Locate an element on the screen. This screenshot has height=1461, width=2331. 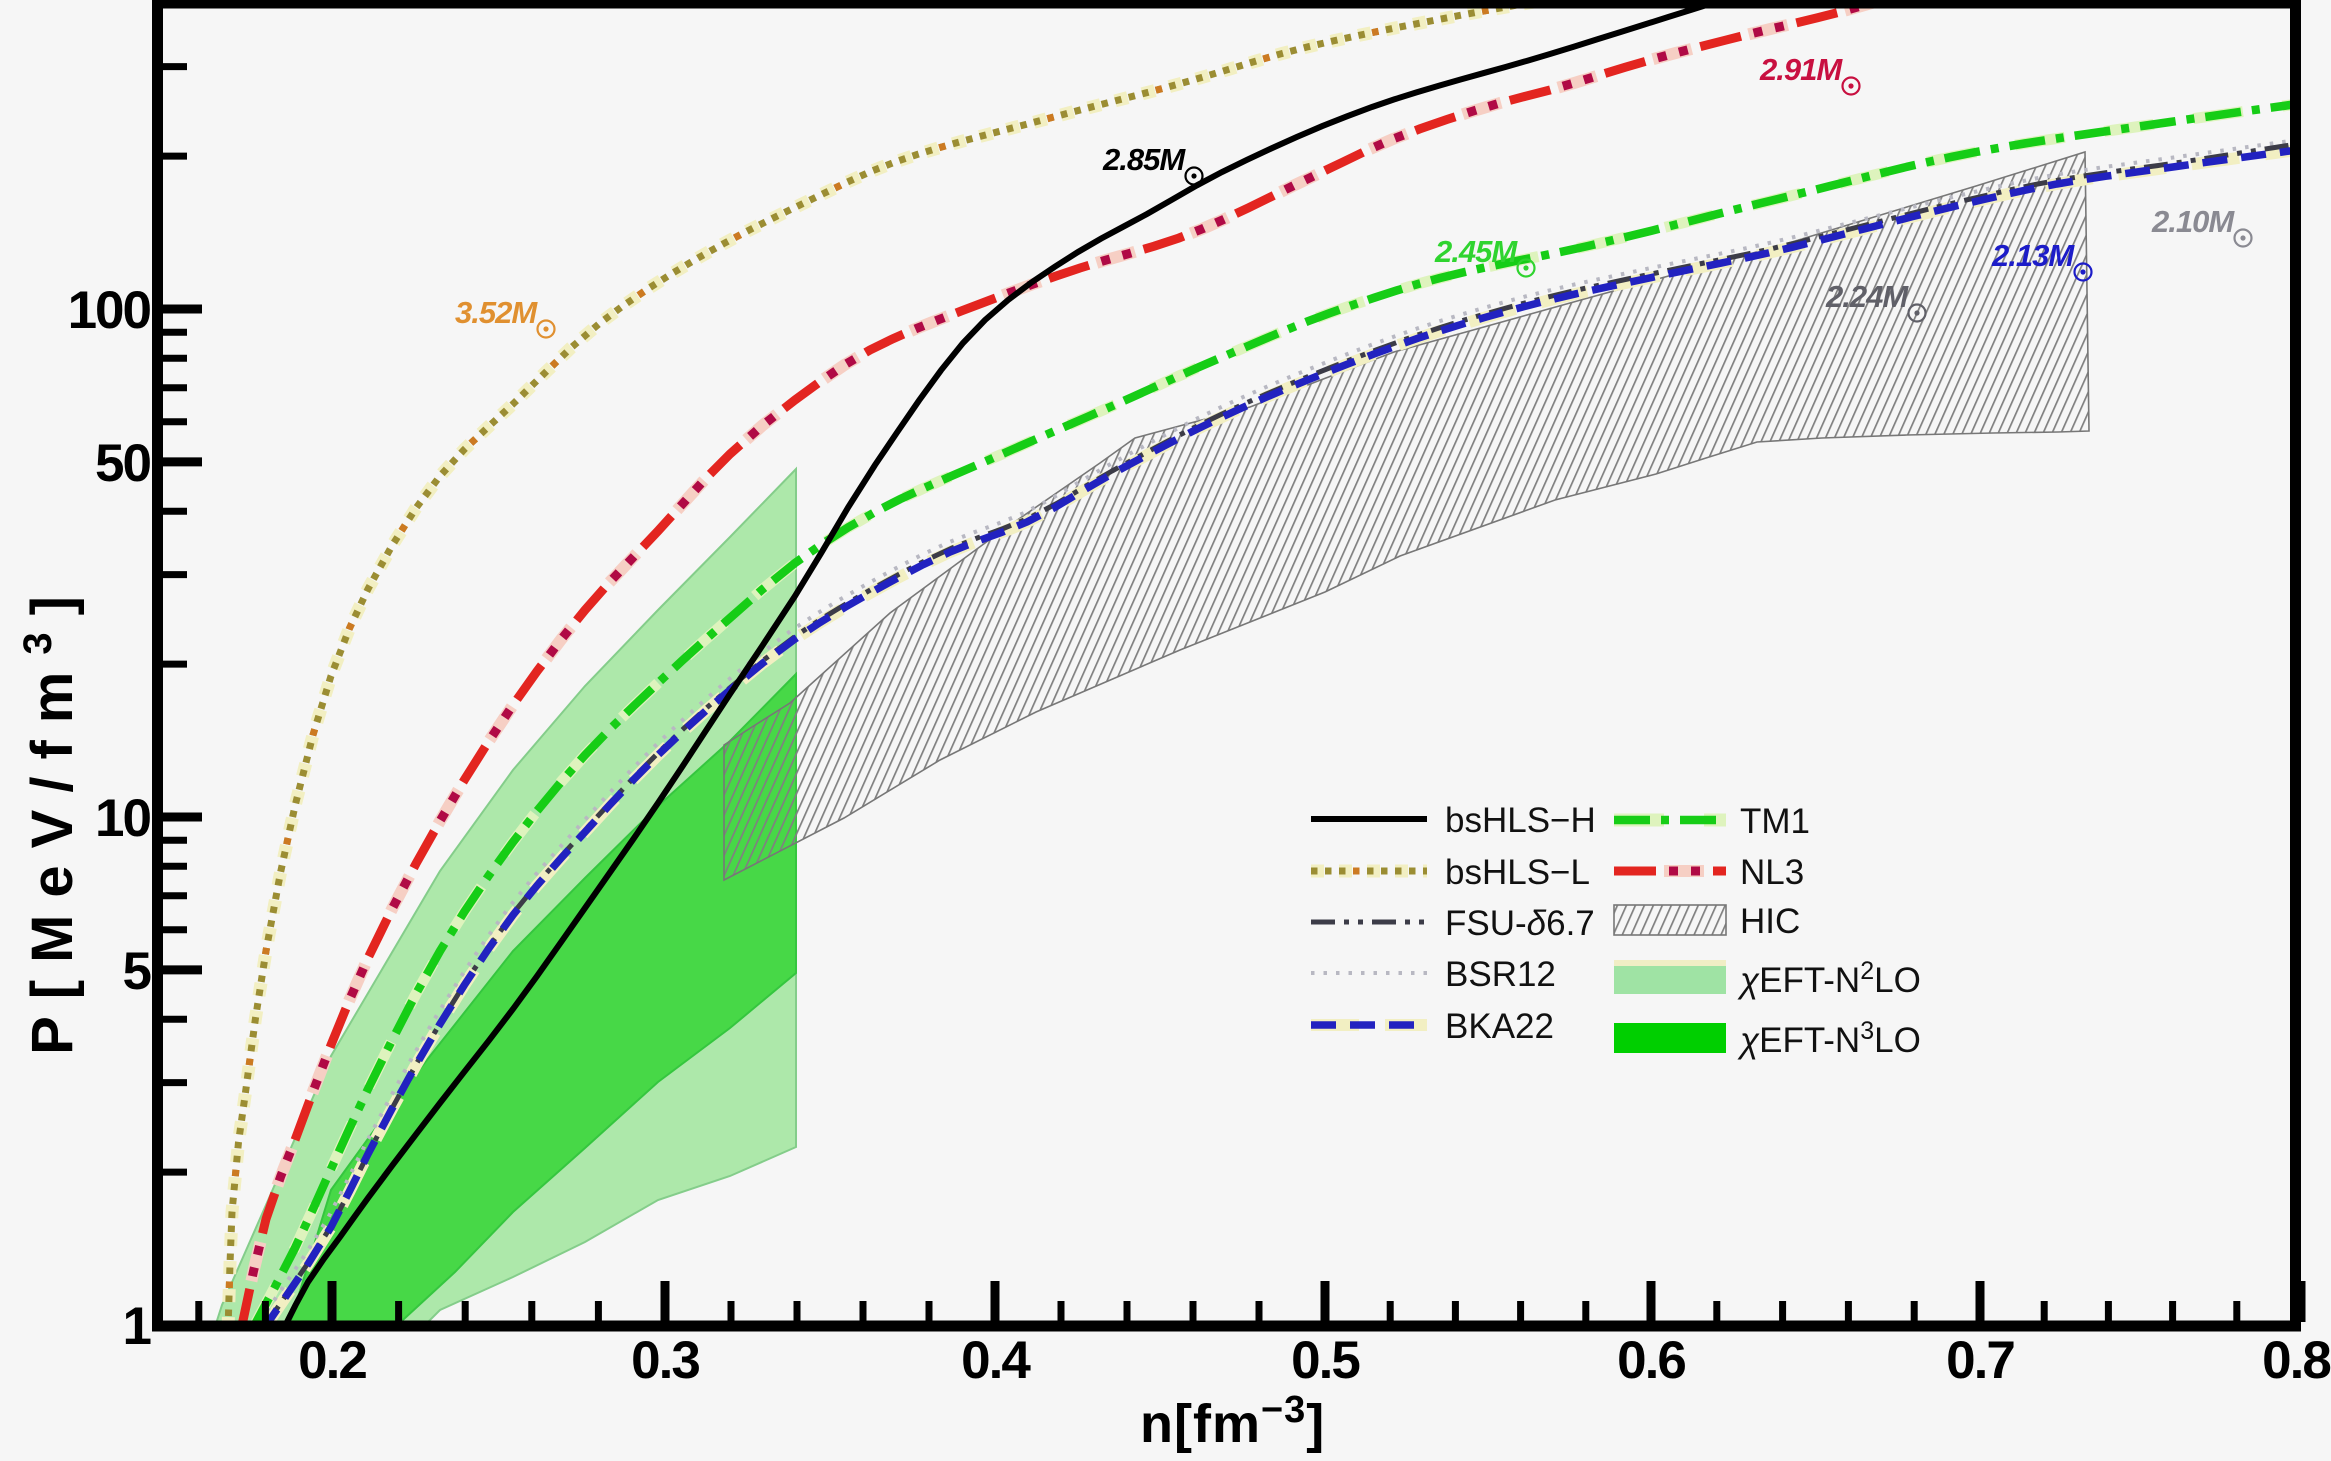
svg-text: 0.4 is located at coordinates (996, 1360).